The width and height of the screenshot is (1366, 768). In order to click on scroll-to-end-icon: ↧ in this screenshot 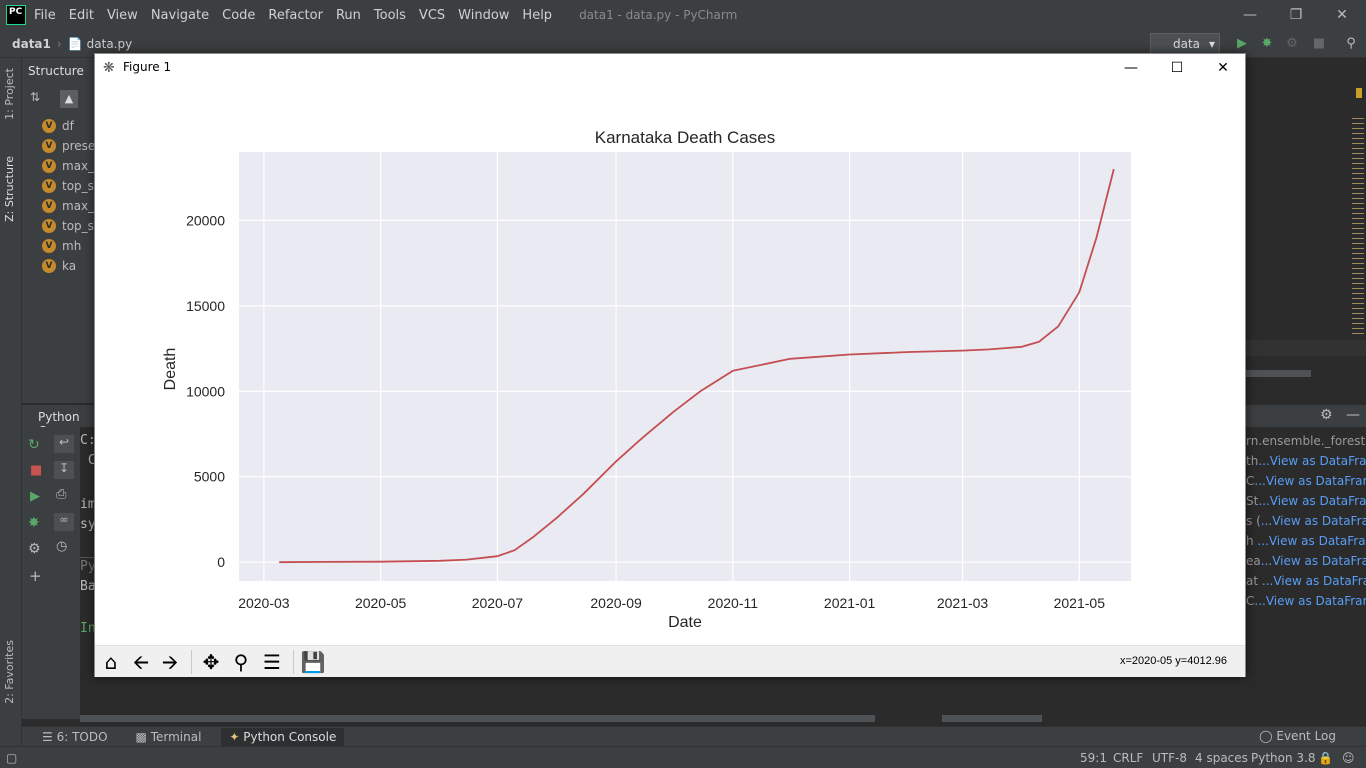, I will do `click(64, 470)`.